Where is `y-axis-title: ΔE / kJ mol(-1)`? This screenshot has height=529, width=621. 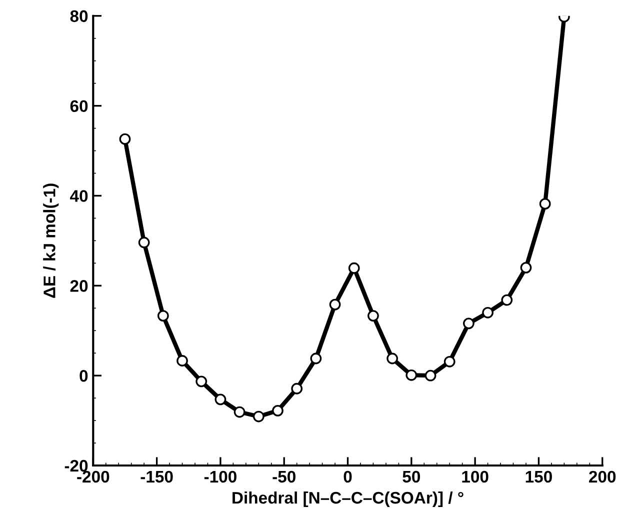 y-axis-title: ΔE / kJ mol(-1) is located at coordinates (51, 241).